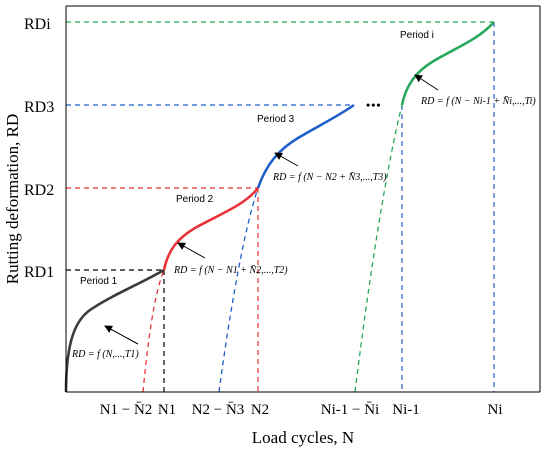 The width and height of the screenshot is (550, 450). What do you see at coordinates (350, 410) in the screenshot?
I see `x-tick-ni-1-minus-nbari: Ni-1 − N̄i` at bounding box center [350, 410].